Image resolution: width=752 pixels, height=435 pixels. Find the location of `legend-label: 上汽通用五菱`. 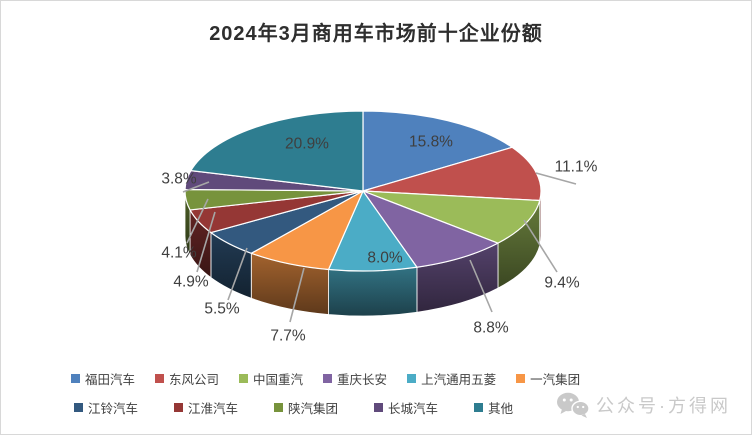

legend-label: 上汽通用五菱 is located at coordinates (459, 380).